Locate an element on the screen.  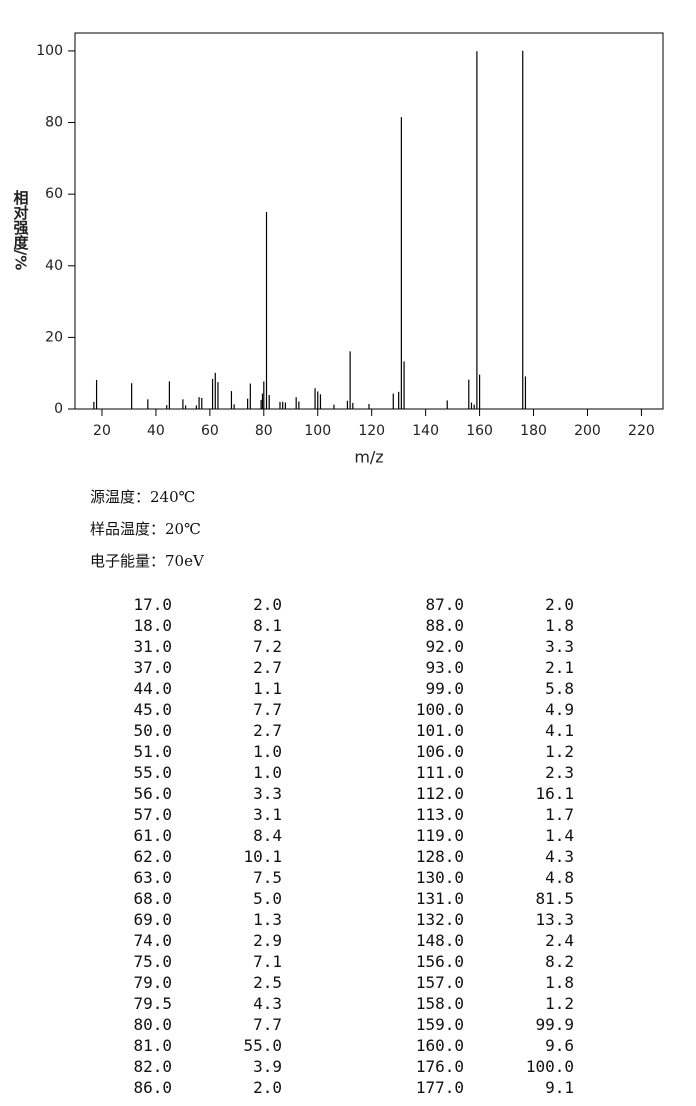
y-tick-label: 80 is located at coordinates (54, 123).